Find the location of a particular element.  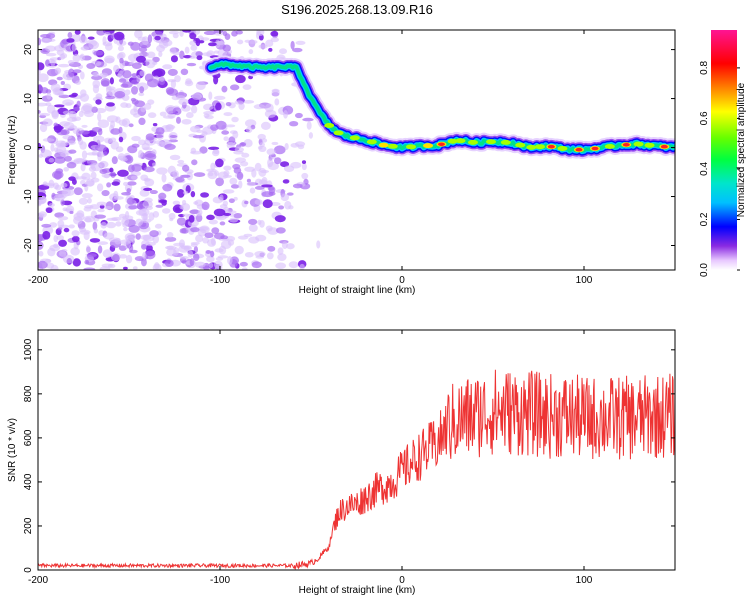

colorbar-label: Normalized spectral amplitude is located at coordinates (741, 149).